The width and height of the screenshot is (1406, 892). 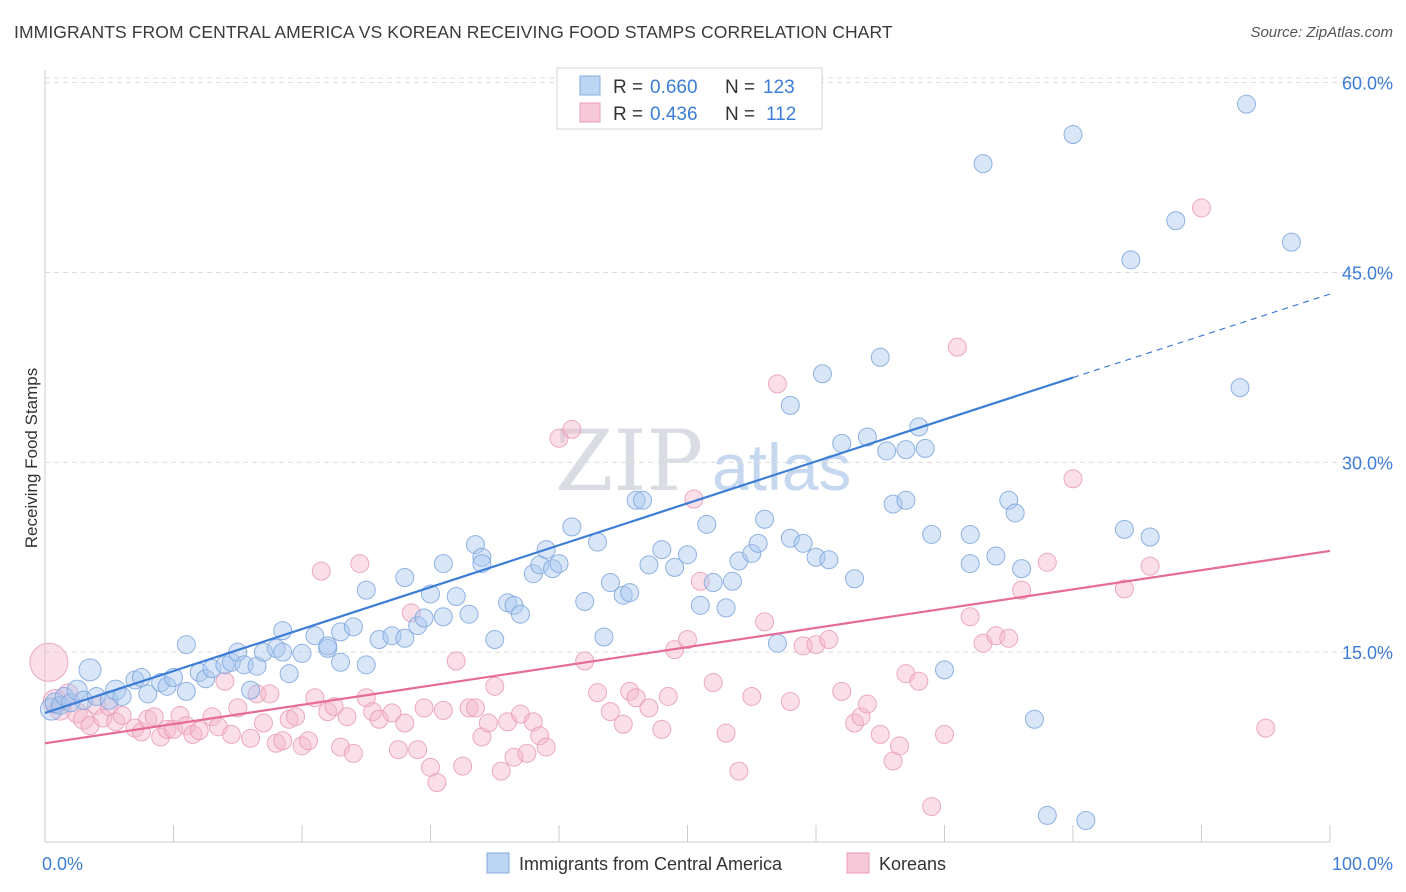 I want to click on legend-blue-n-value: 123, so click(x=779, y=87).